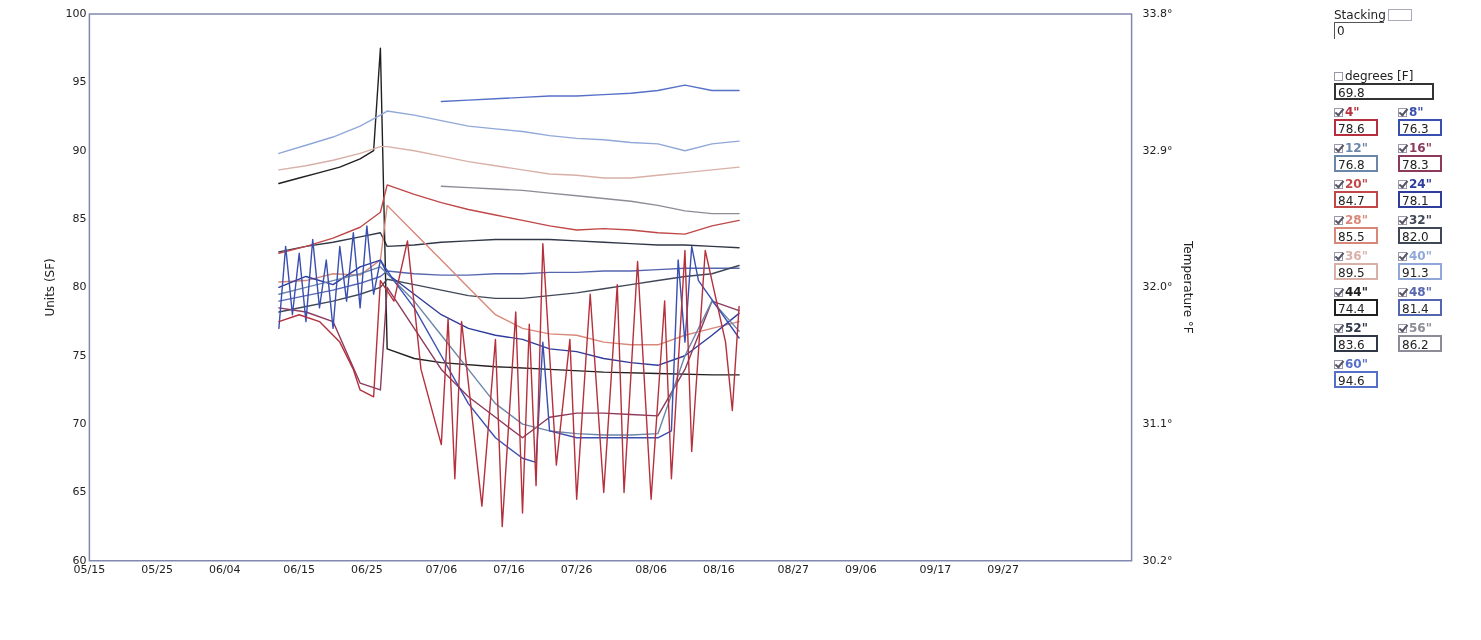  What do you see at coordinates (1356, 271) in the screenshot?
I see `text: 89.5` at bounding box center [1356, 271].